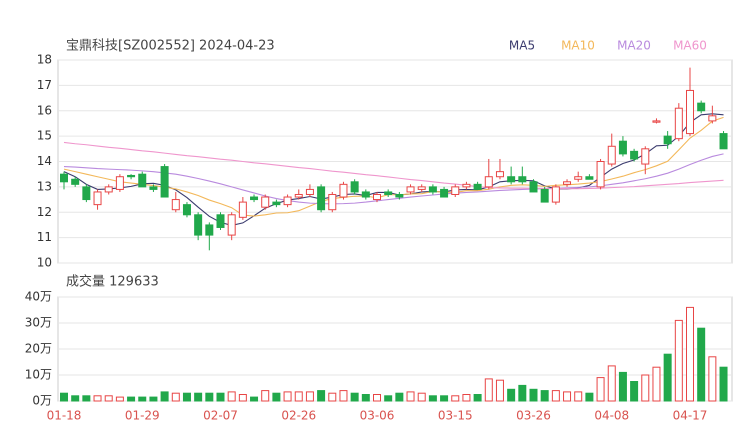 The width and height of the screenshot is (740, 440). I want to click on ma-line, so click(393, 165).